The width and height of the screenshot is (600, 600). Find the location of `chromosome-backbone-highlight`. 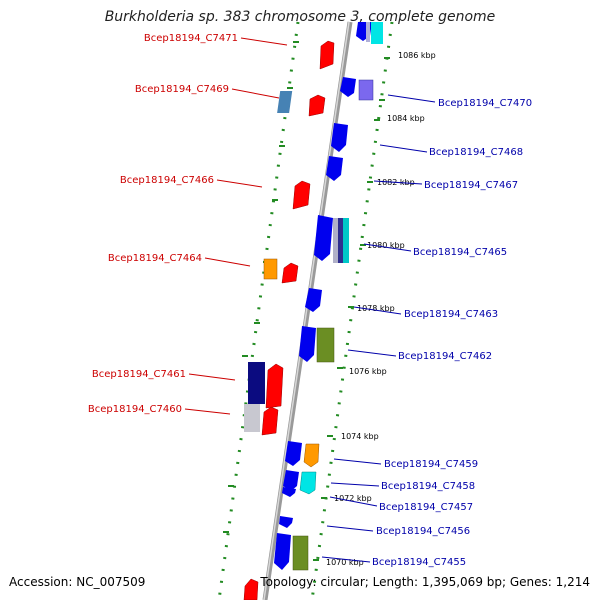

chromosome-backbone-highlight is located at coordinates (306, 310).